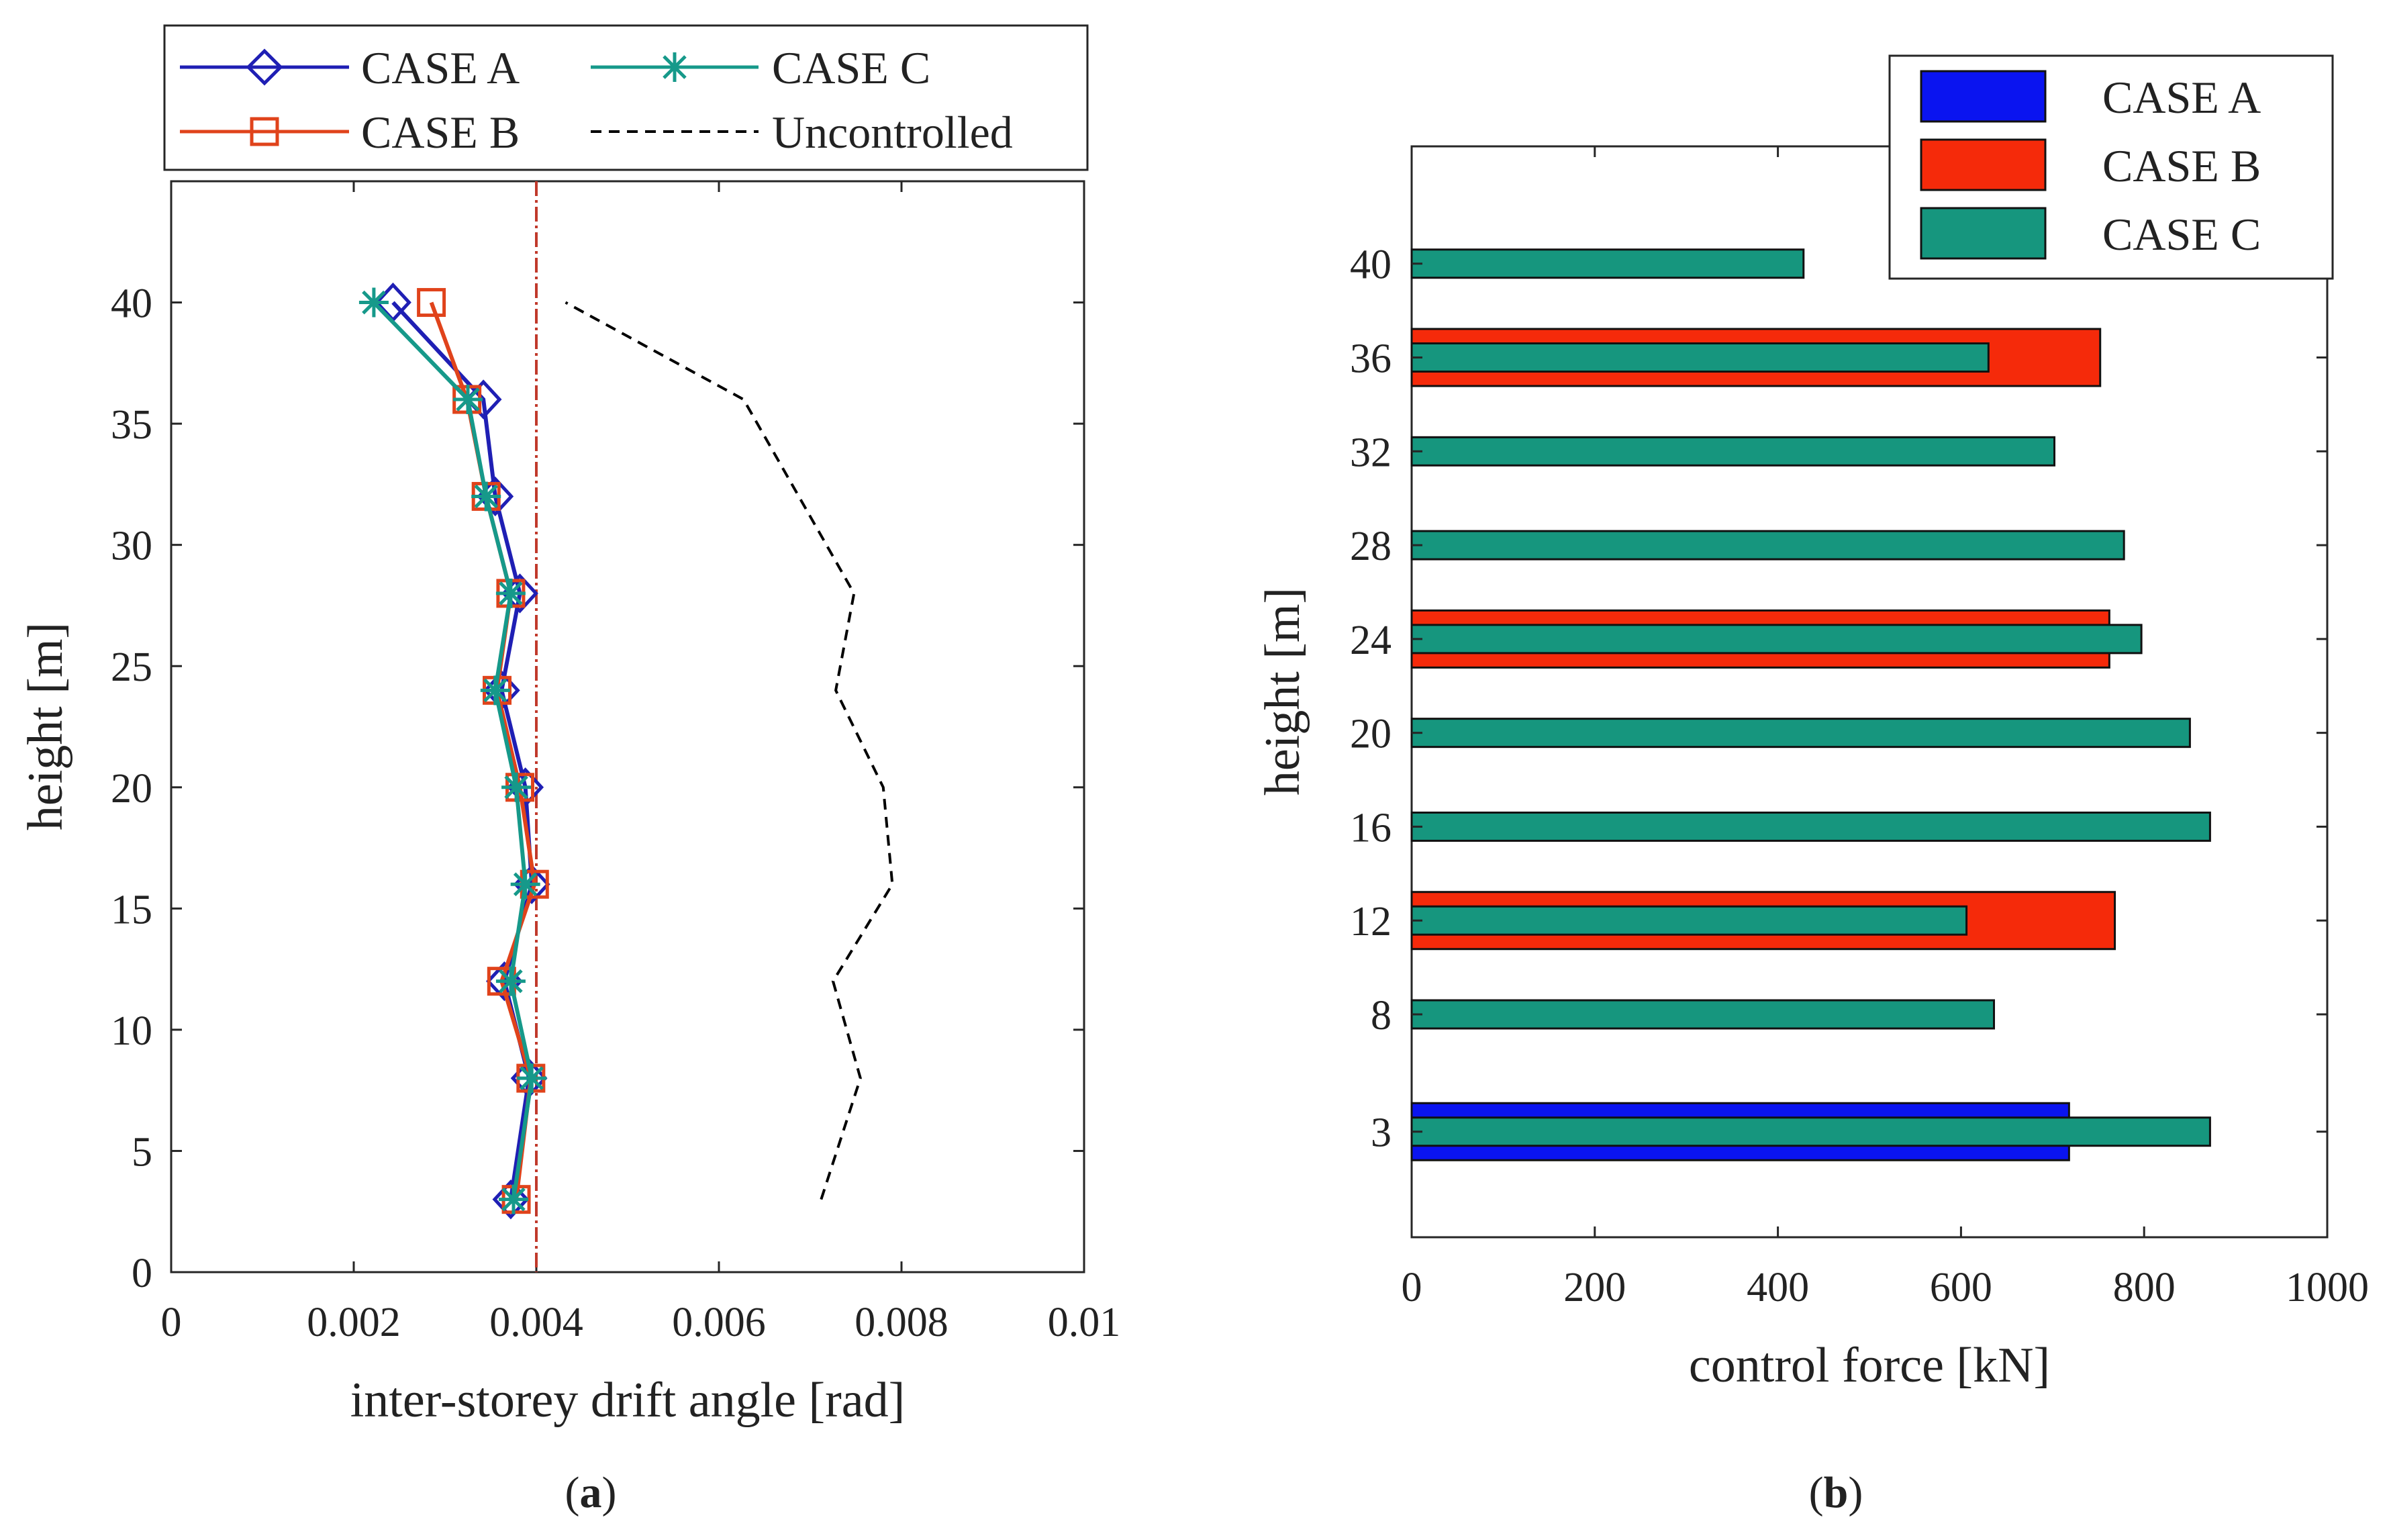 This screenshot has width=2389, height=1540. What do you see at coordinates (132, 546) in the screenshot?
I see `y-tick-label: 30` at bounding box center [132, 546].